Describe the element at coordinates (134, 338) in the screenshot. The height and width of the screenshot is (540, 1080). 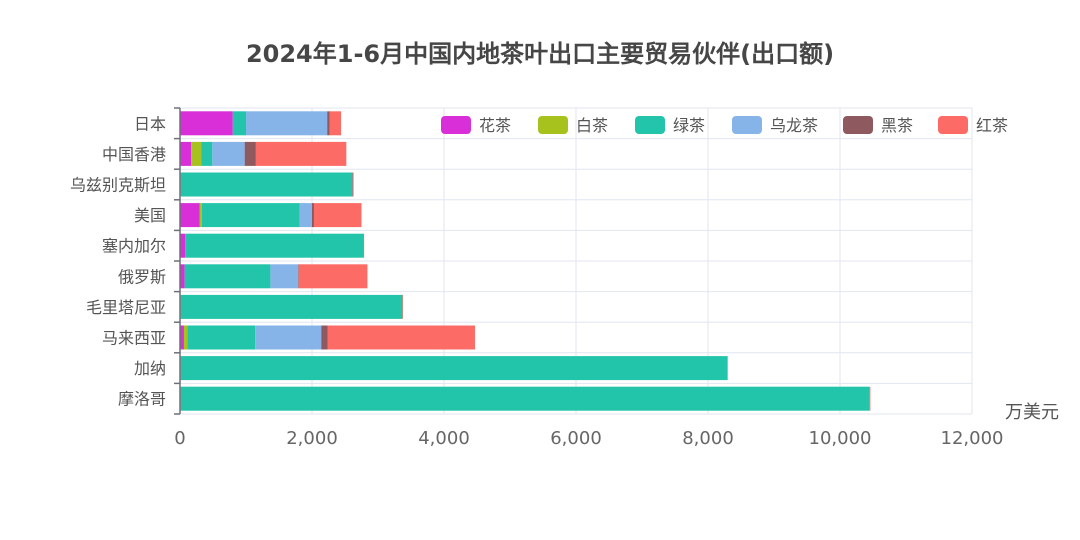
I see `y-category-label: 马来西亚` at that location.